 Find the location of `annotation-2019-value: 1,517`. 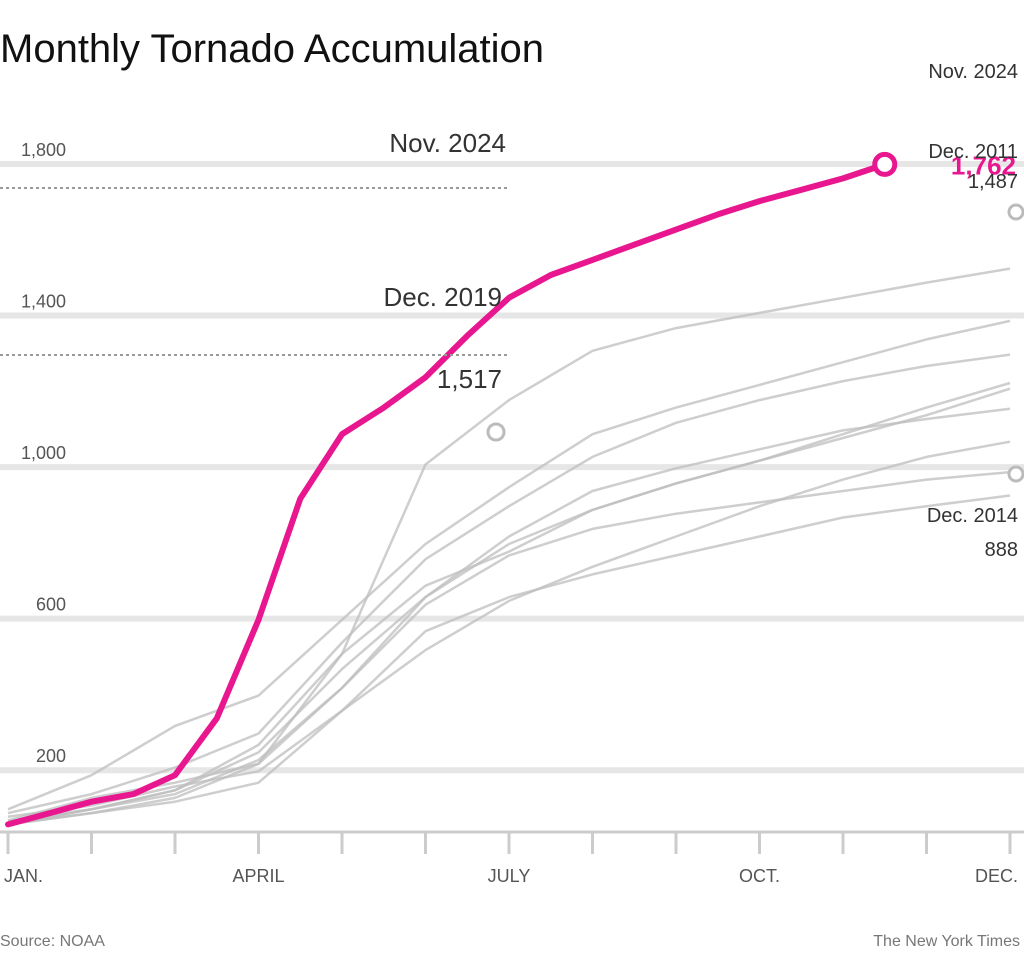

annotation-2019-value: 1,517 is located at coordinates (469, 379).